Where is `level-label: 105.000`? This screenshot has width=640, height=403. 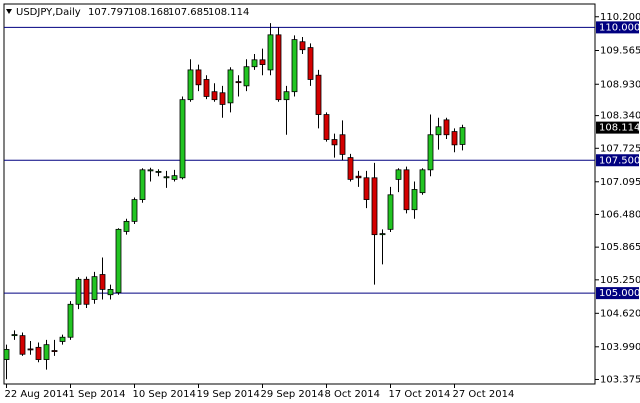
level-label: 105.000 is located at coordinates (619, 293).